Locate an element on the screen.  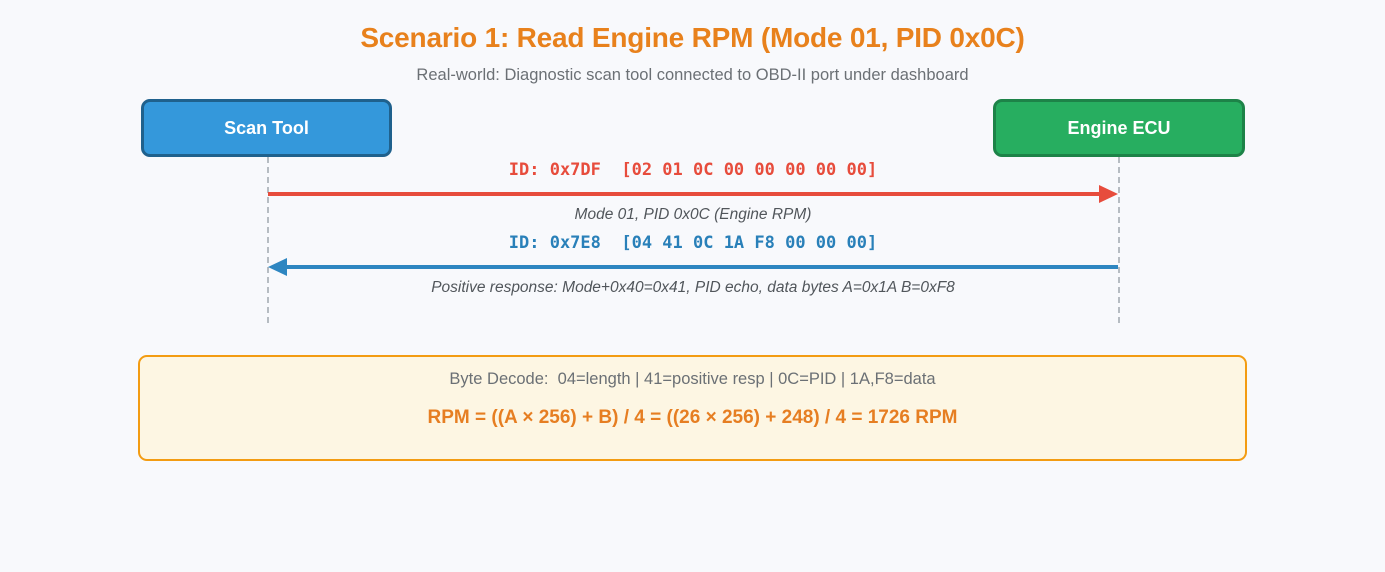
request-arrowhead-icon is located at coordinates (1108, 194).